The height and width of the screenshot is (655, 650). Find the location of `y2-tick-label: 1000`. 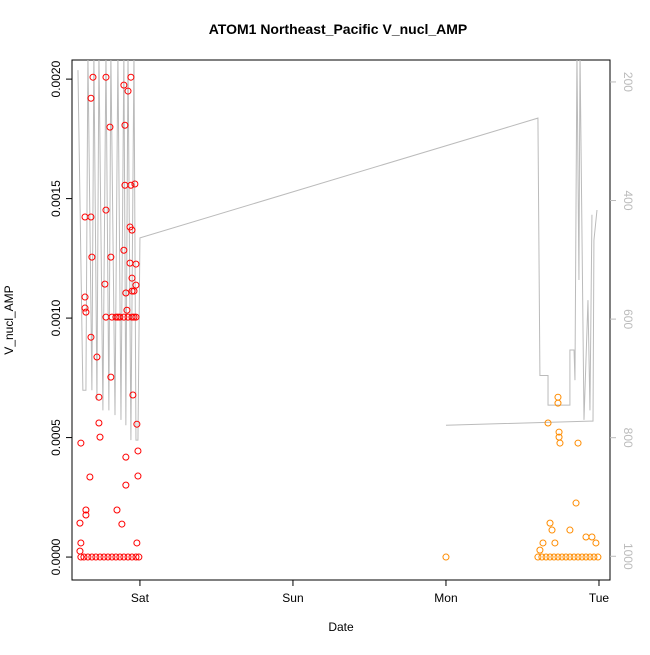

y2-tick-label: 1000 is located at coordinates (628, 556).